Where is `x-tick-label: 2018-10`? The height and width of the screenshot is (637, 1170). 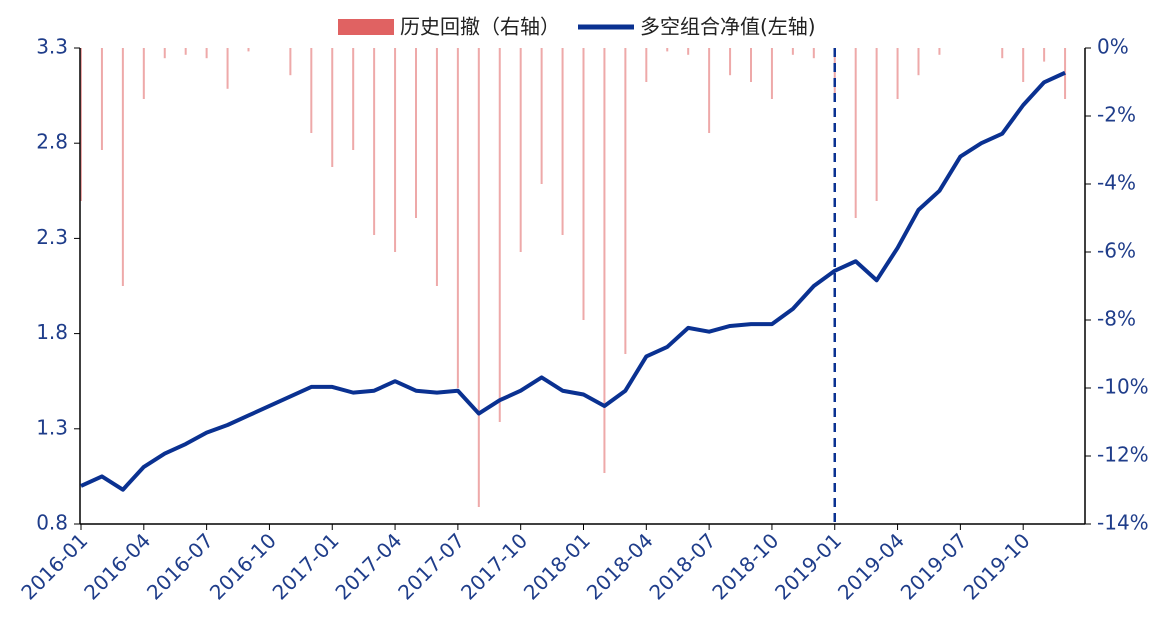
x-tick-label: 2018-10 is located at coordinates (745, 566).